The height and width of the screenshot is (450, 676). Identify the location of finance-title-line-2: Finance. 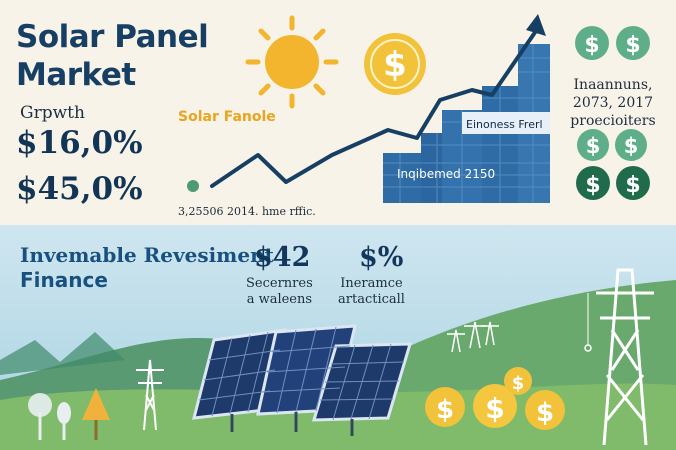
(64, 280).